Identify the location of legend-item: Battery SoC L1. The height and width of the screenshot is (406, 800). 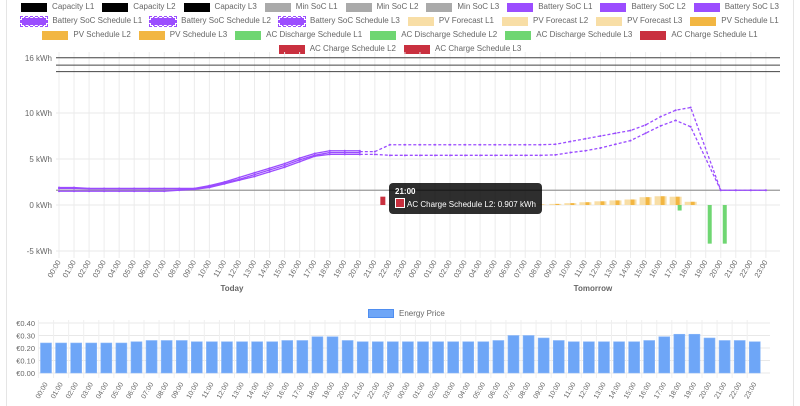
(549, 7).